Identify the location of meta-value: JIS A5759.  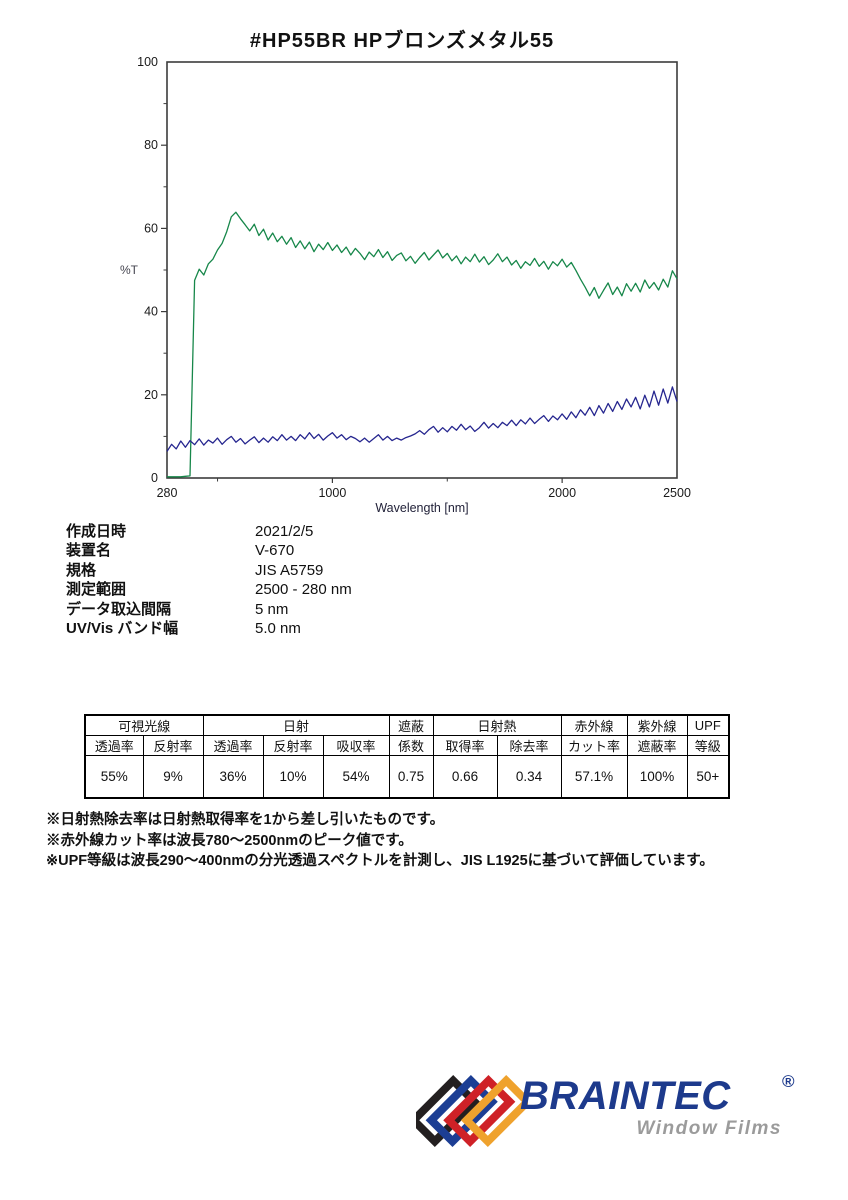
(289, 570).